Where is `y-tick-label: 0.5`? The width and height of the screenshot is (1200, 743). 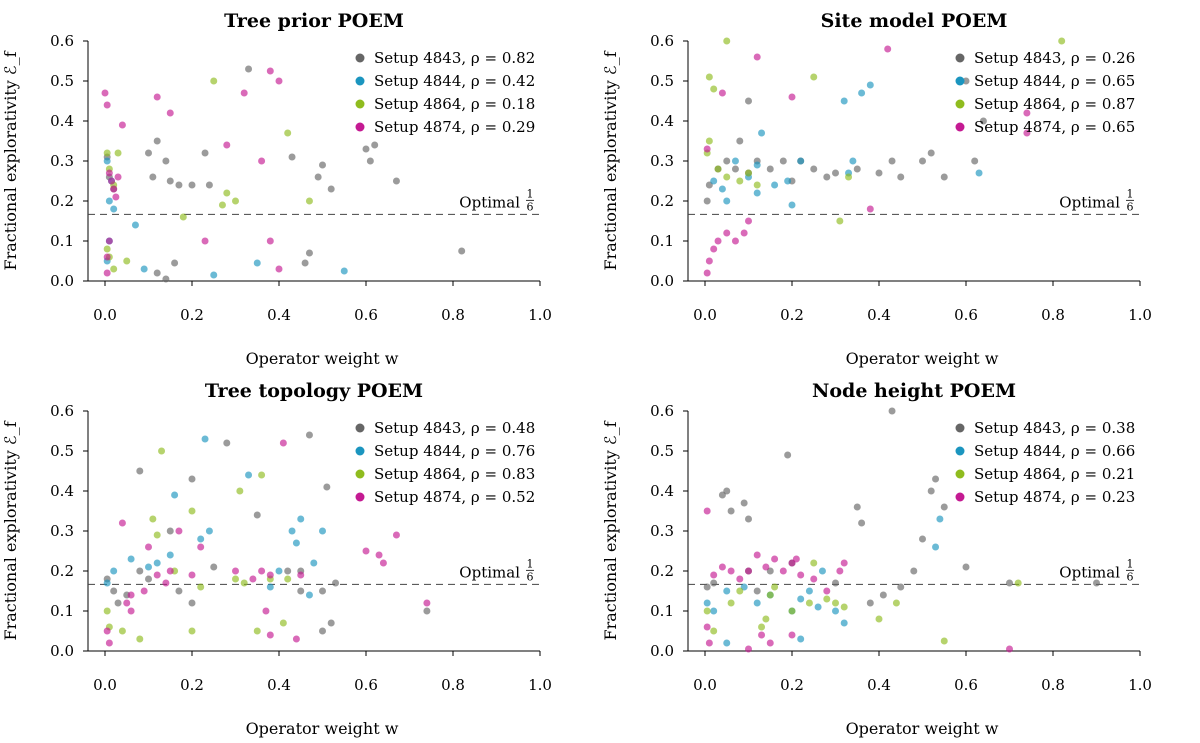
y-tick-label: 0.5 is located at coordinates (62, 451).